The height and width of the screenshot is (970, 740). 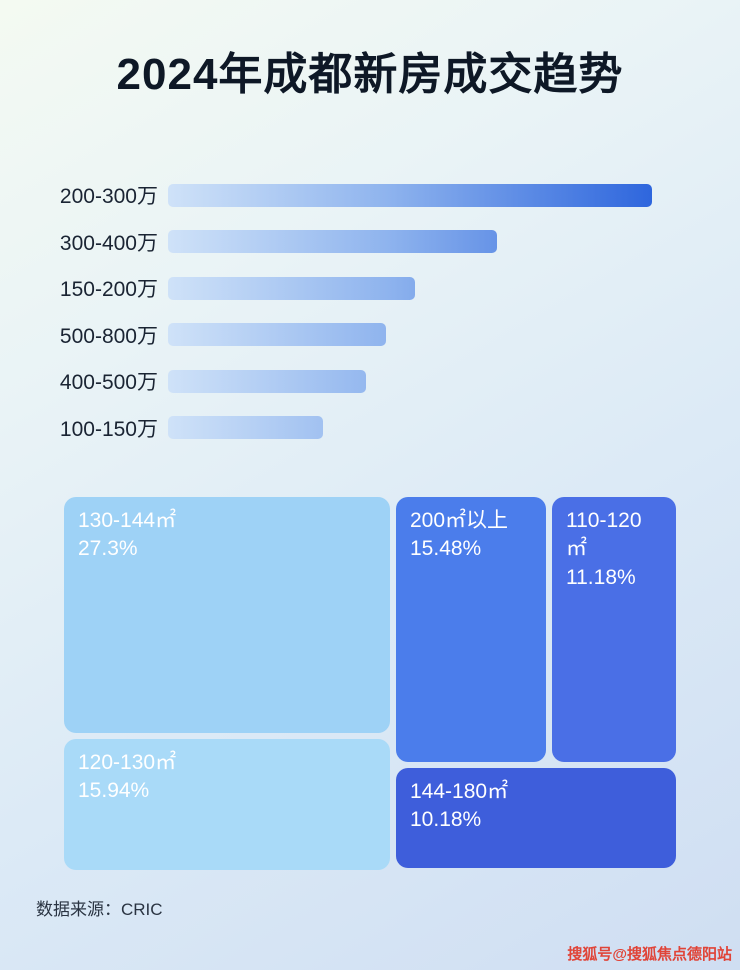 I want to click on bar-row: 100-150万, so click(x=370, y=428).